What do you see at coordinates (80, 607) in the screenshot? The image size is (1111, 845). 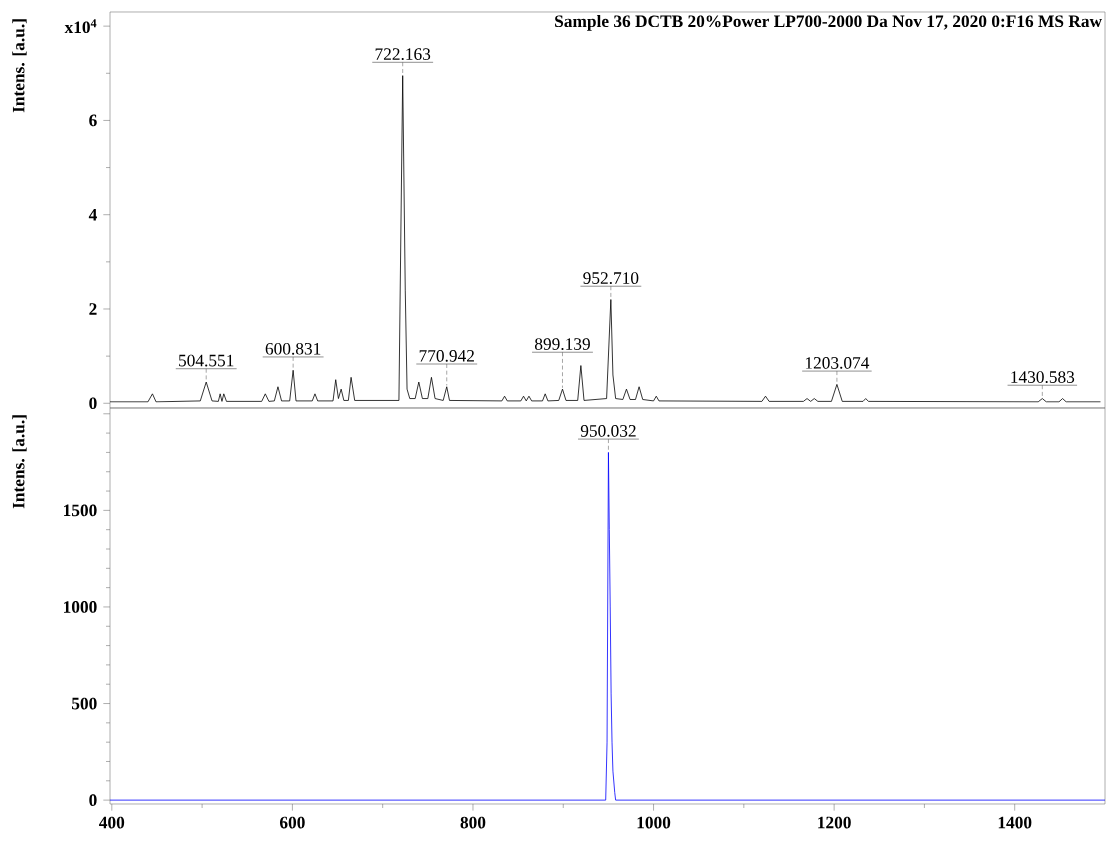 I see `y-tick-label: 1000` at bounding box center [80, 607].